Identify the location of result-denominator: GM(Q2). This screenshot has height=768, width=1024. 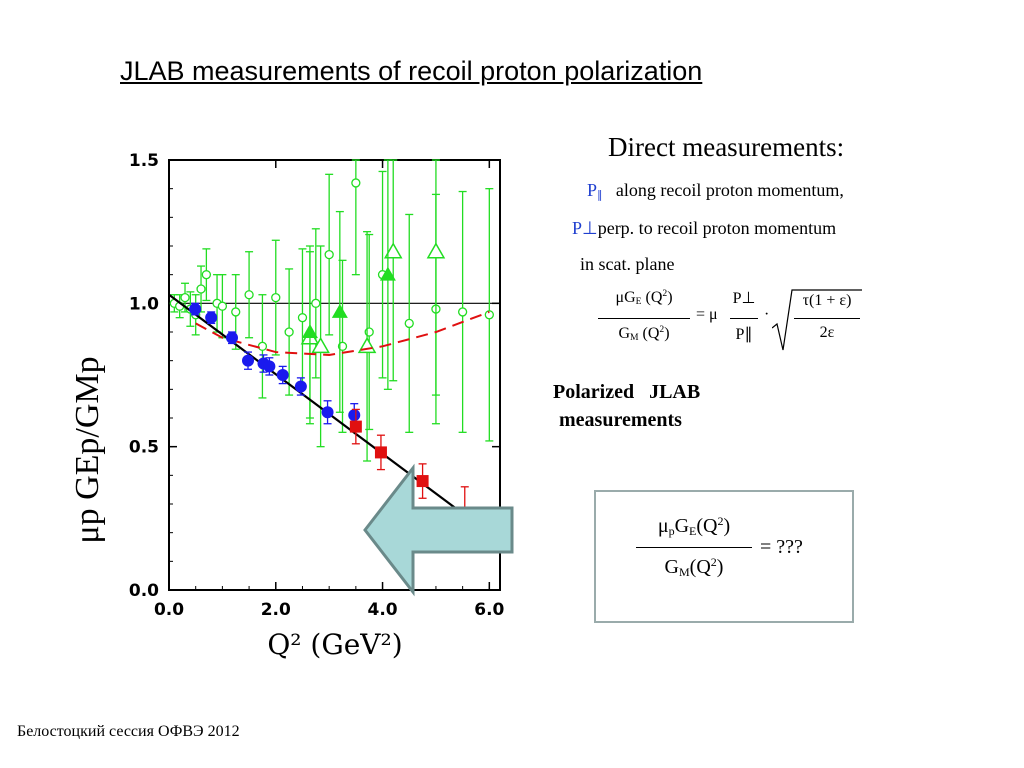
(694, 567).